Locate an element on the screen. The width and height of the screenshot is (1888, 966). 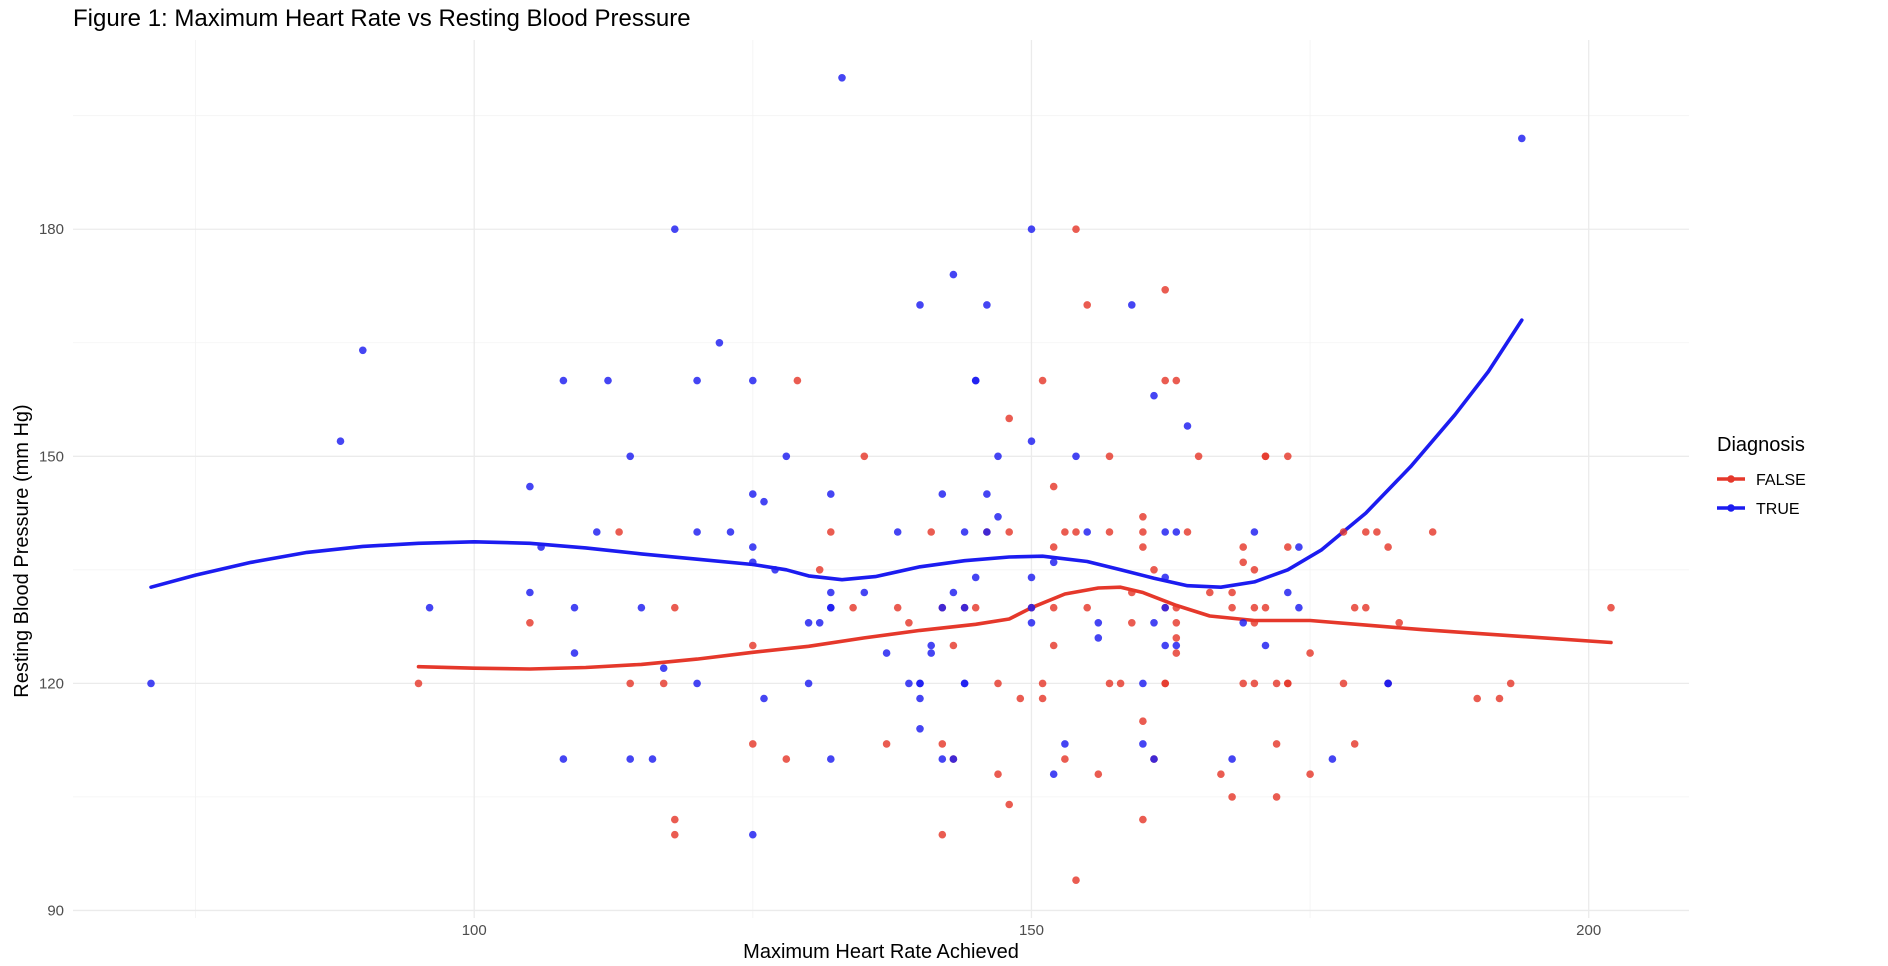
legend-key-point-false is located at coordinates (1731, 479).